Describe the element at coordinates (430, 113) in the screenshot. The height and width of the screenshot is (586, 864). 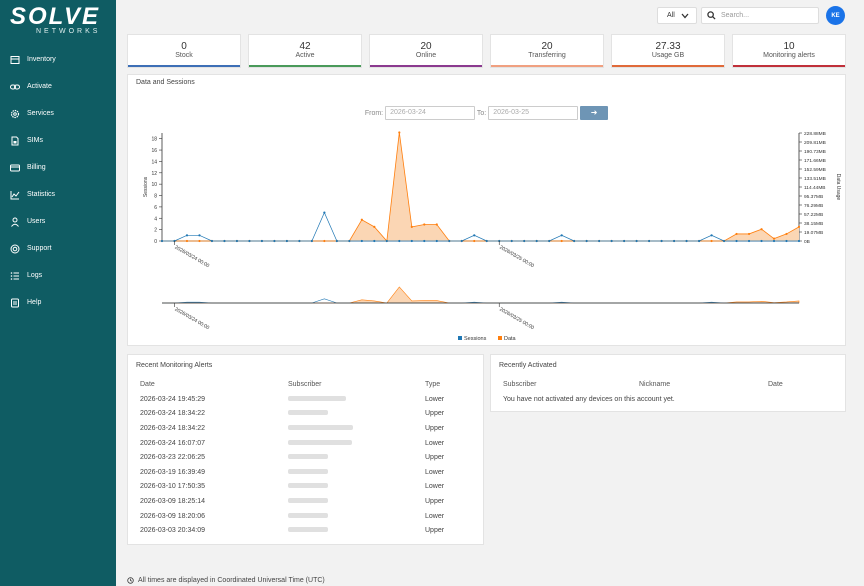
I see `from-date-input: 2026-03-24` at that location.